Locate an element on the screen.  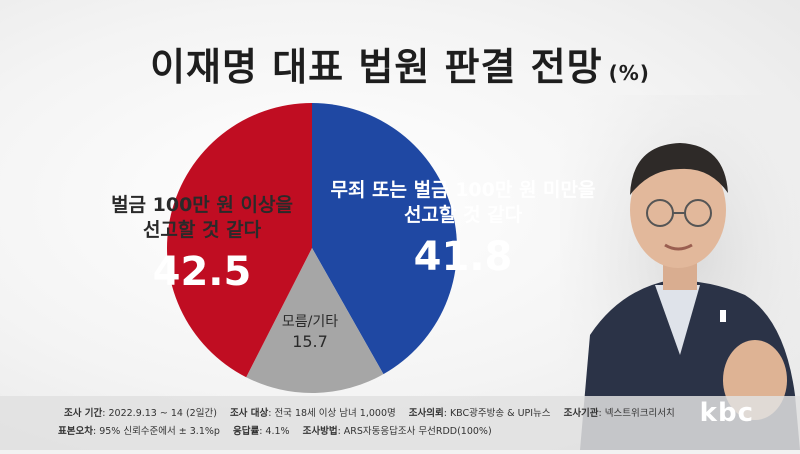
gray-value: 15.7 is located at coordinates (310, 341).